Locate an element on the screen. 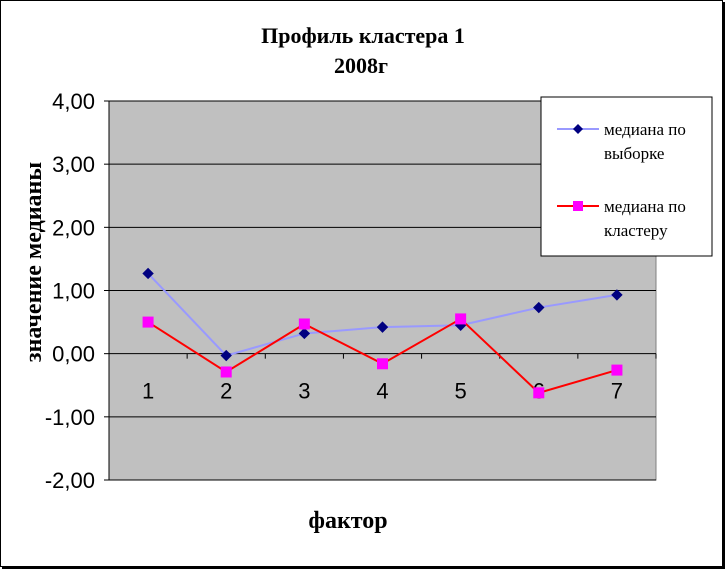  legend-label: выборке is located at coordinates (634, 153).